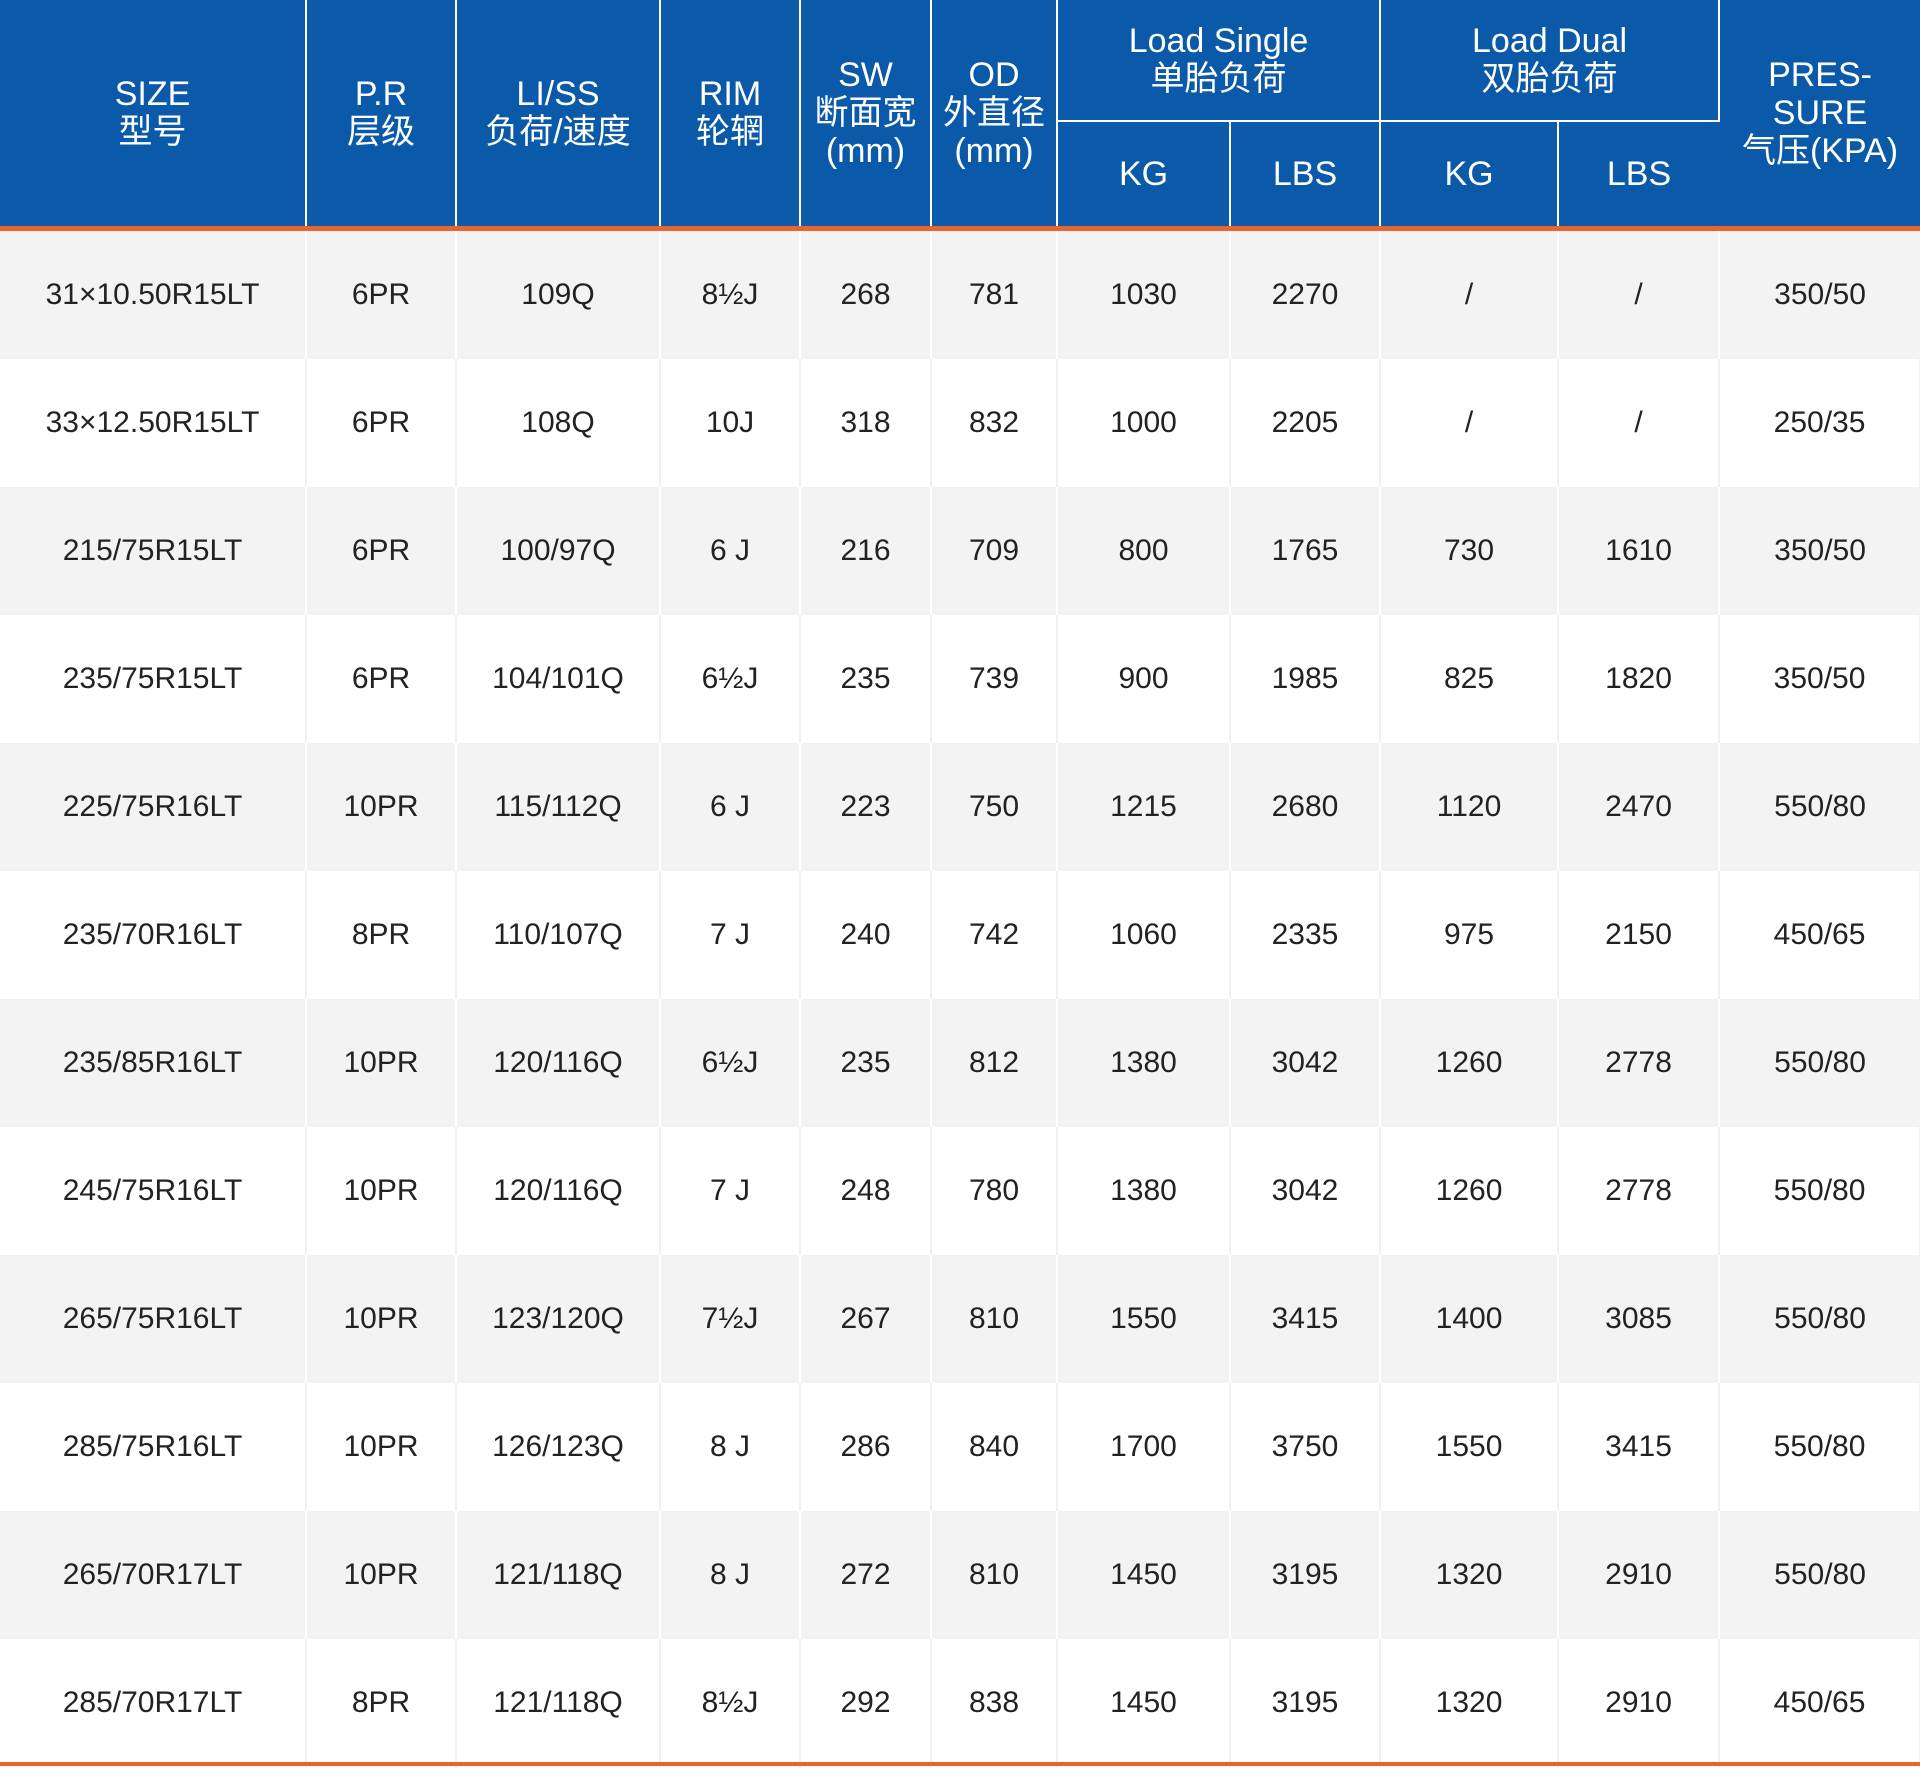  I want to click on cell-dual-kg: 1550, so click(1470, 1447).